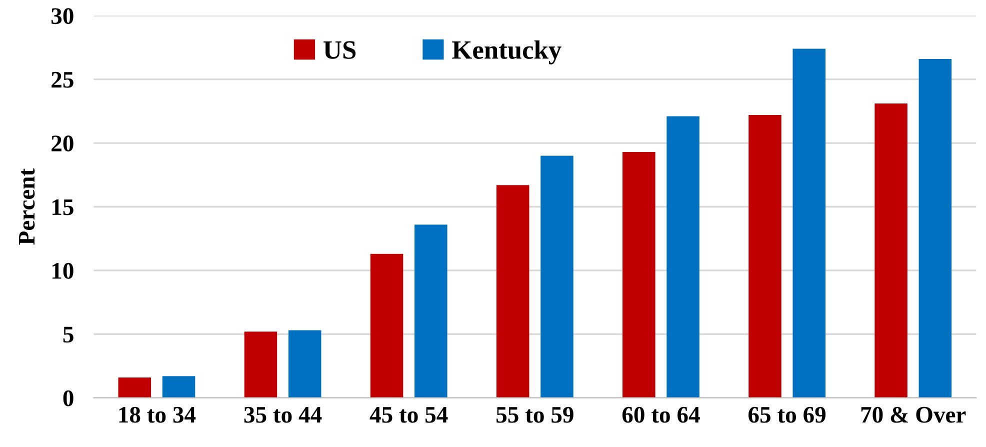  What do you see at coordinates (68, 334) in the screenshot?
I see `y-tick-label: 5` at bounding box center [68, 334].